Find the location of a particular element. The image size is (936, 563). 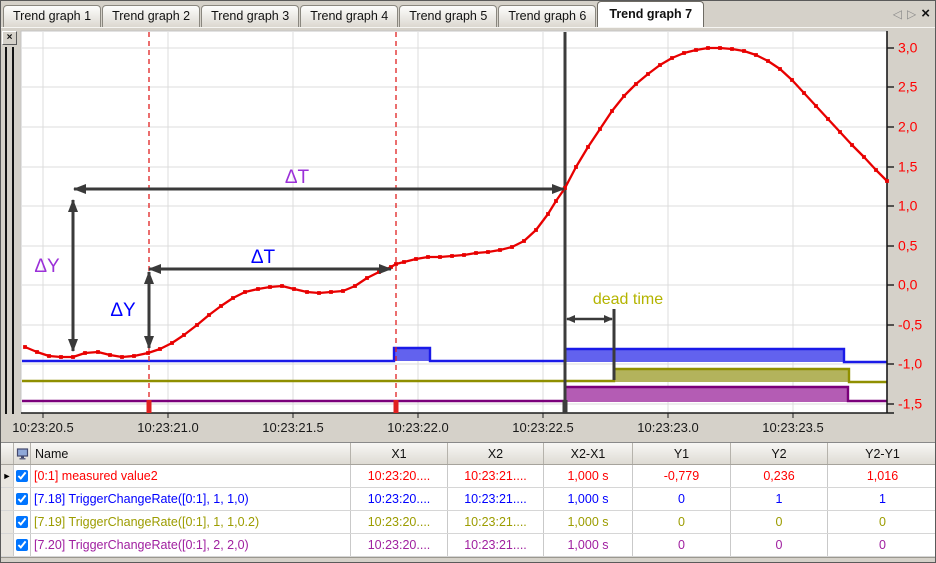

marker-close-button: × is located at coordinates (9, 38).